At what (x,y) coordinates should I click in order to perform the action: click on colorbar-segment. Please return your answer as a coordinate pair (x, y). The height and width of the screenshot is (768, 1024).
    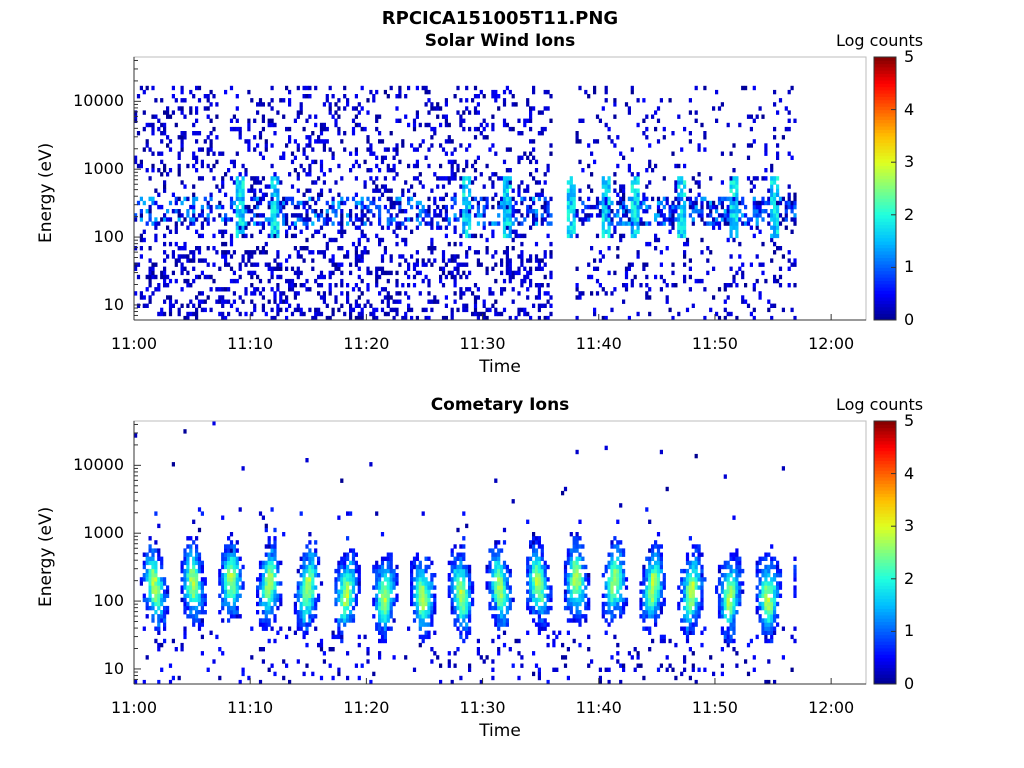
    Looking at the image, I should click on (885, 134).